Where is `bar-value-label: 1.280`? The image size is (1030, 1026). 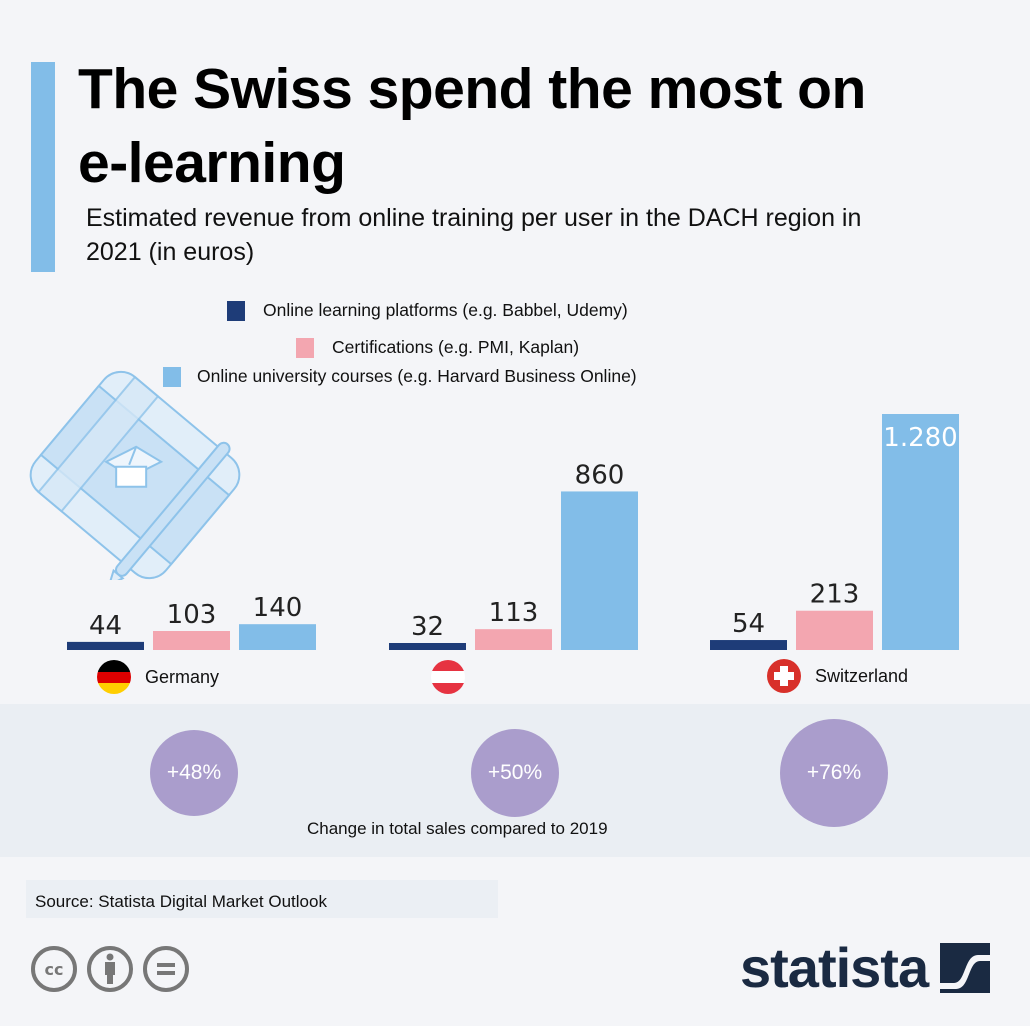
bar-value-label: 1.280 is located at coordinates (920, 438).